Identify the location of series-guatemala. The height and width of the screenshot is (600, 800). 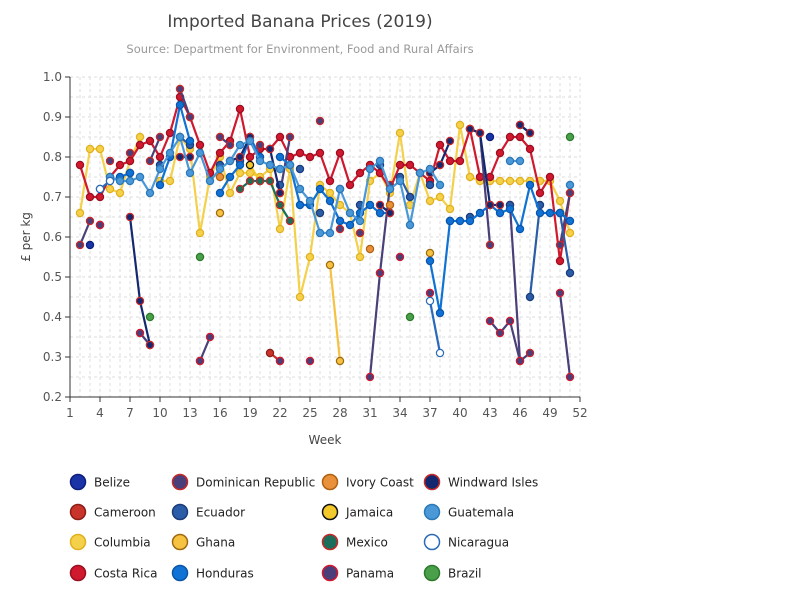
(340, 185).